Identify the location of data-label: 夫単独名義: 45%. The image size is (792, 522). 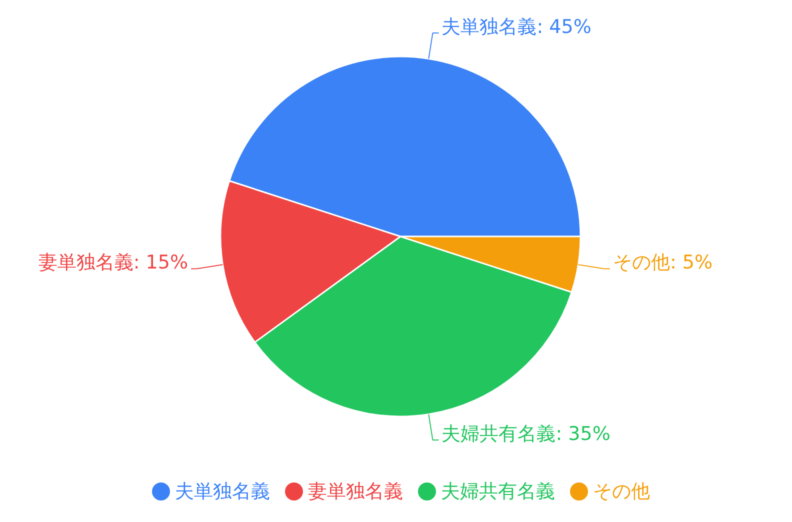
(517, 27).